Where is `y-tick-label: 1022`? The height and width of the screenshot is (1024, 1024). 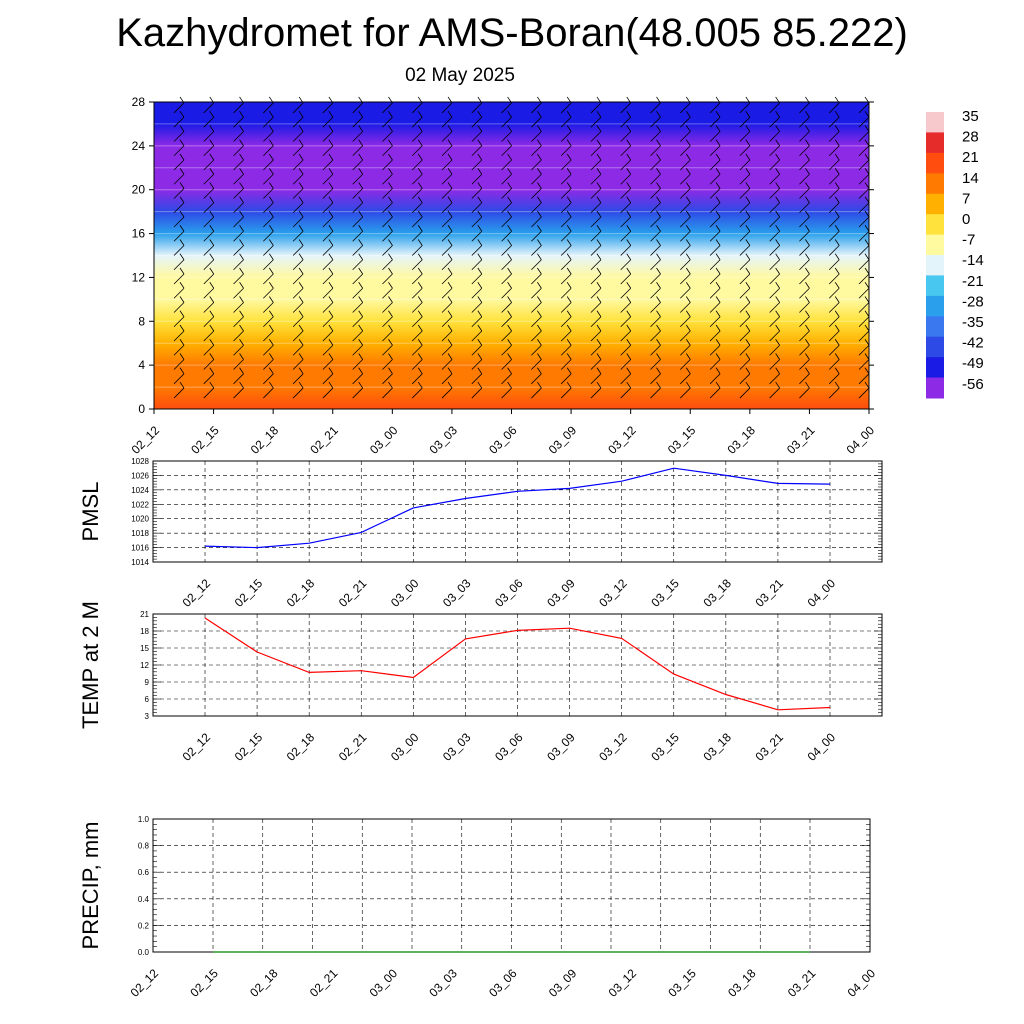 y-tick-label: 1022 is located at coordinates (140, 504).